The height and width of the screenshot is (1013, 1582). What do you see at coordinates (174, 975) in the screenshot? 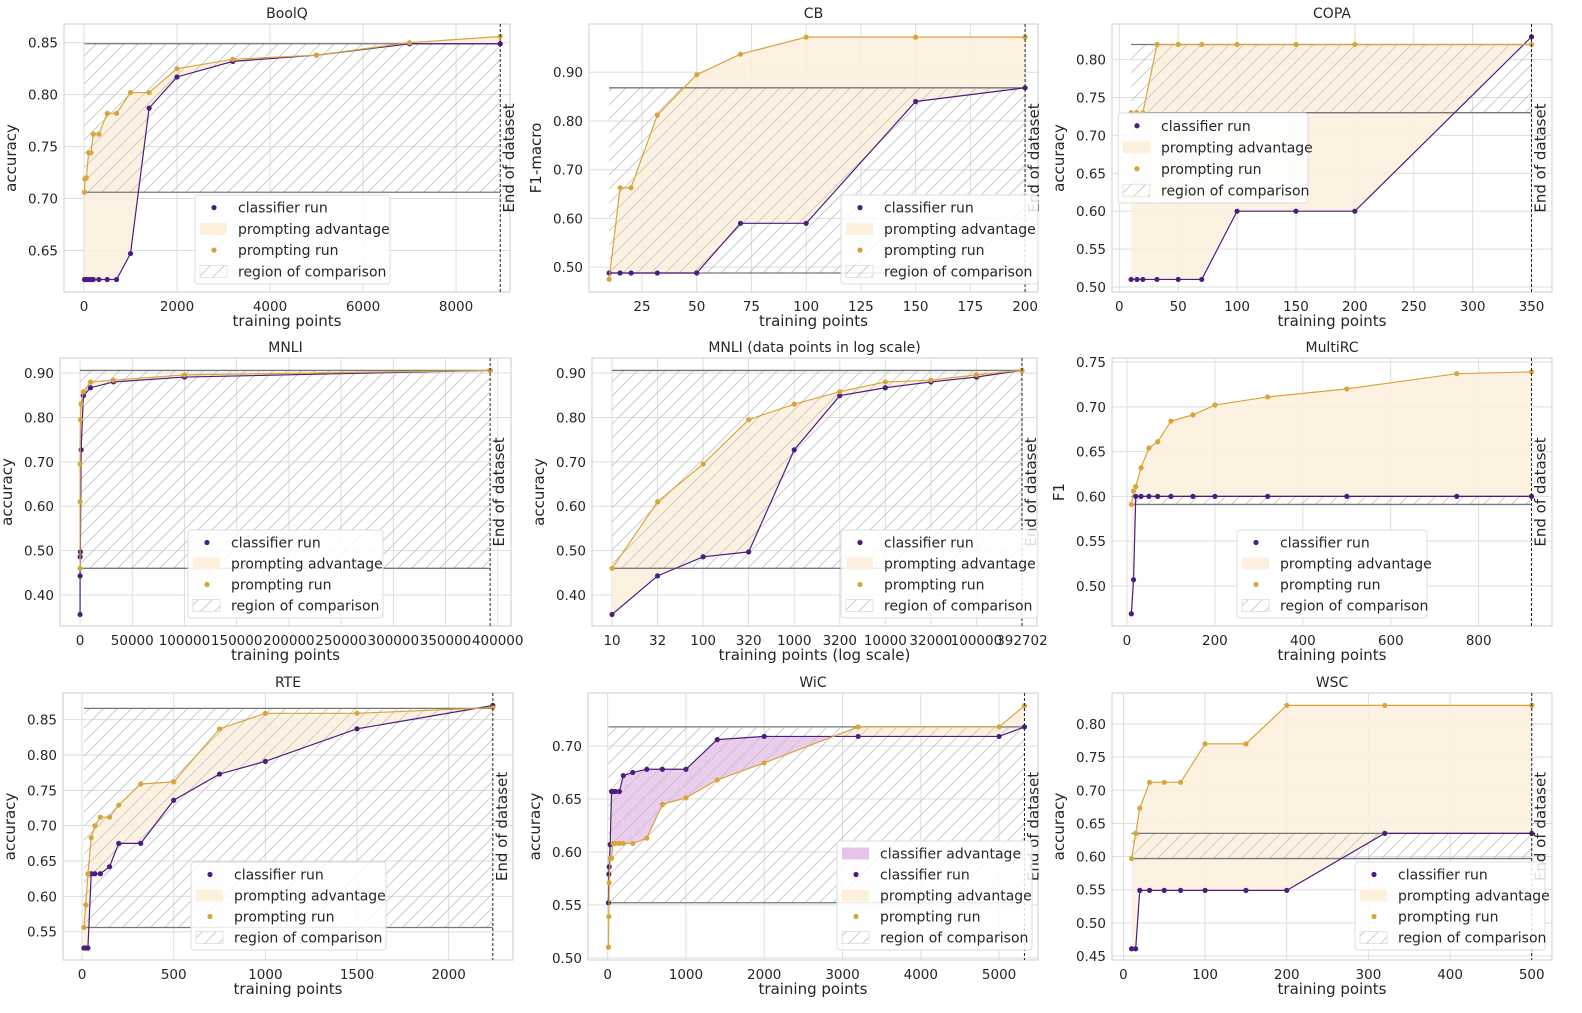
I see `x-tick-label: 500` at bounding box center [174, 975].